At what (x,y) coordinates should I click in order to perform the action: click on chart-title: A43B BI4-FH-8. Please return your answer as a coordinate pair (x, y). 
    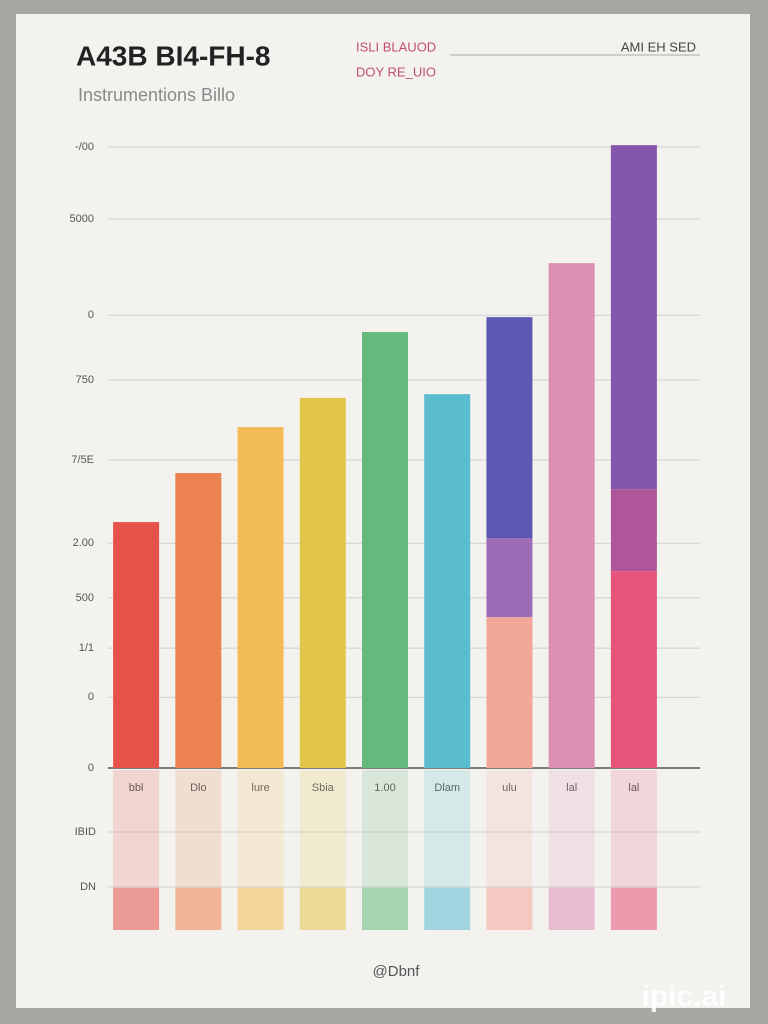
    Looking at the image, I should click on (173, 55).